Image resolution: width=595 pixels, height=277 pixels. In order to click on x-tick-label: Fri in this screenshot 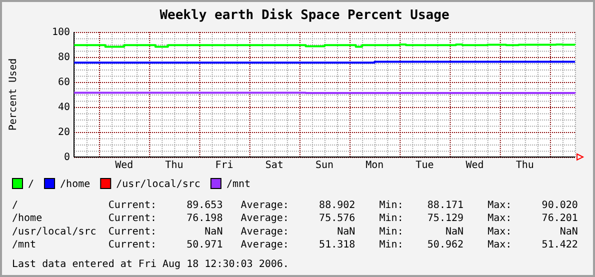, I will do `click(224, 166)`.